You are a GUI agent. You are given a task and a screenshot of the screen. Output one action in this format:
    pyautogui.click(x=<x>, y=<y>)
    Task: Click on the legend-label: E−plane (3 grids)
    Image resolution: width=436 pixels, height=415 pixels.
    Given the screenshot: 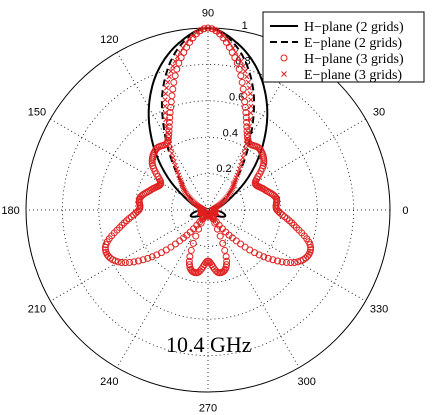 What is the action you would take?
    pyautogui.click(x=353, y=75)
    